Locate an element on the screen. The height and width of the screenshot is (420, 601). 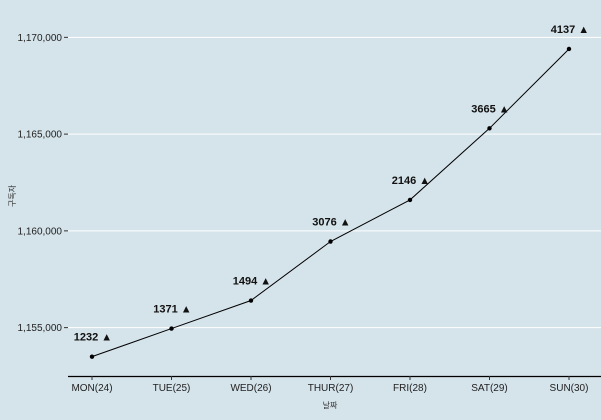
y-tick-label: 1,165,000 is located at coordinates (40, 135).